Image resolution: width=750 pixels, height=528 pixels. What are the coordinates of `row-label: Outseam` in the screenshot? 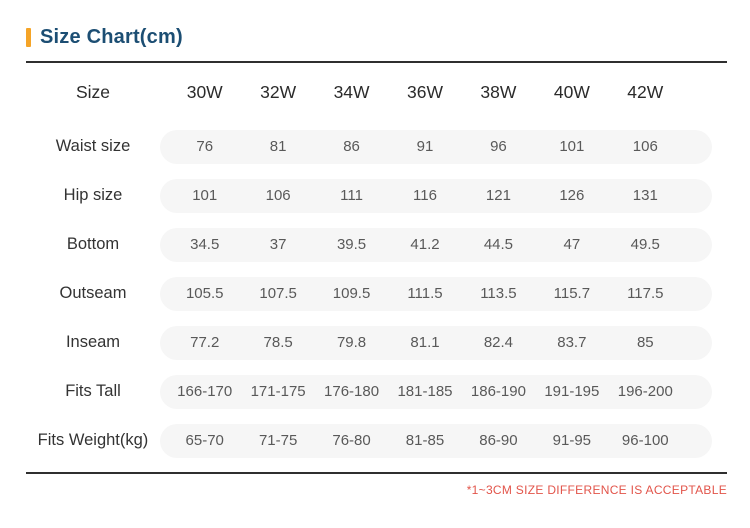 It's located at (93, 293).